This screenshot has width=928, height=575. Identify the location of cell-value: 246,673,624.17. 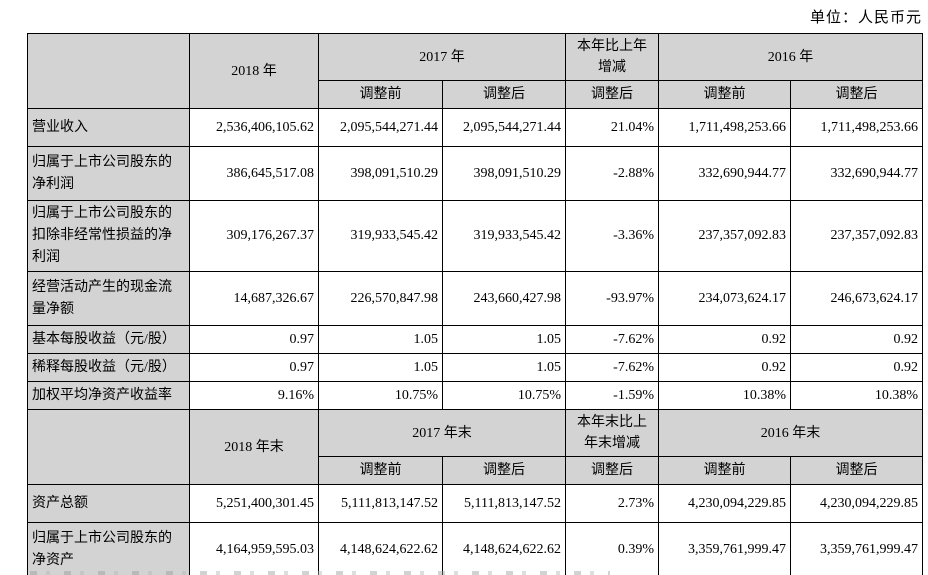
(856, 298).